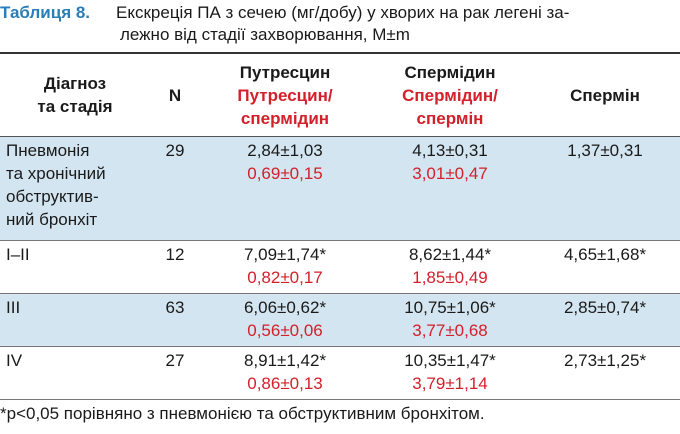  Describe the element at coordinates (18, 254) in the screenshot. I see `diagnosis-text: I–II` at that location.